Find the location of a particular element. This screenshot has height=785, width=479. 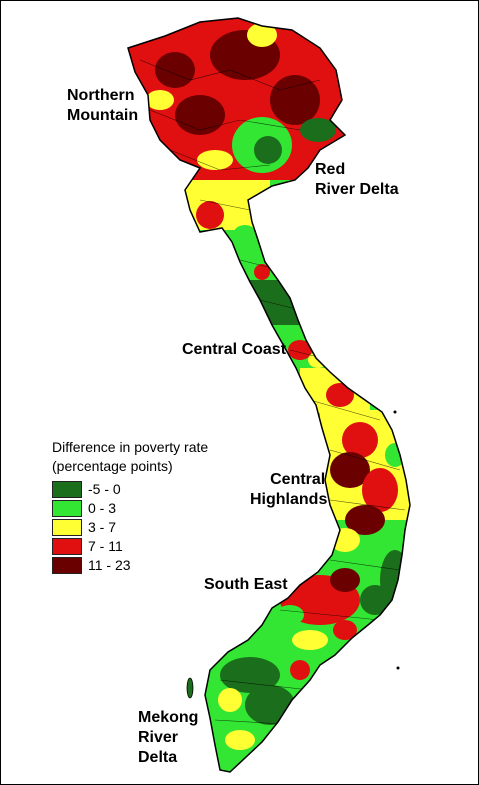

label-line: Northern is located at coordinates (101, 95).